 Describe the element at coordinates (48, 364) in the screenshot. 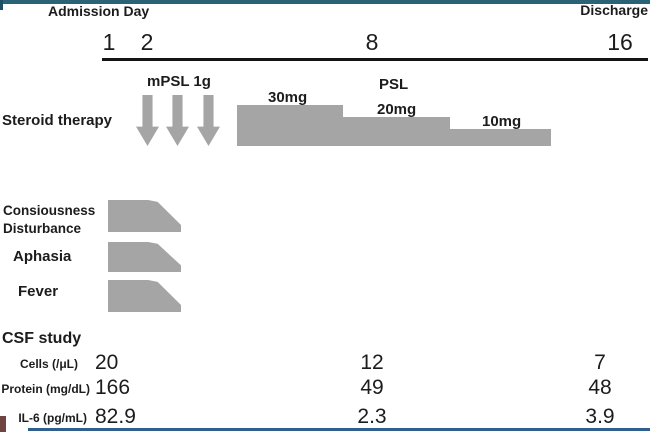

I see `csf-row-label-cells: Cells (/μL)` at that location.